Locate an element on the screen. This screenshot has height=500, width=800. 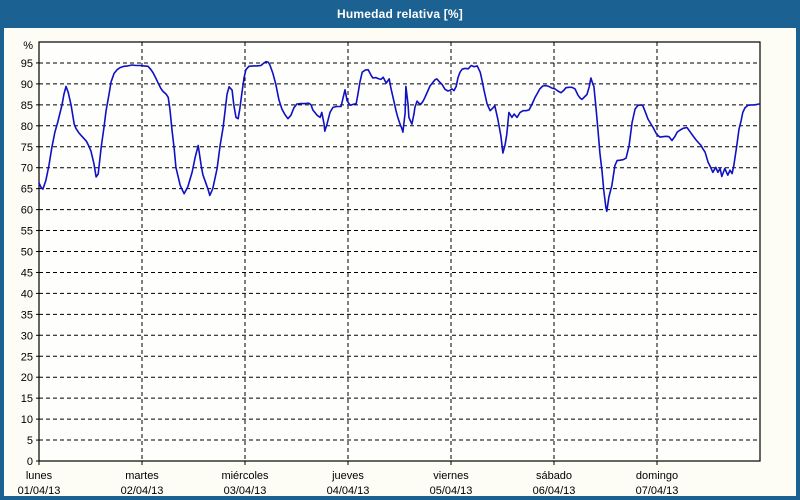
x-date-label: 03/04/13 is located at coordinates (245, 490).